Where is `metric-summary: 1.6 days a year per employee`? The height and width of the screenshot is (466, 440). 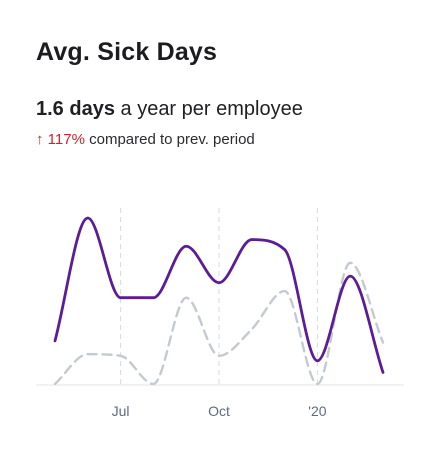 metric-summary: 1.6 days a year per employee is located at coordinates (169, 109).